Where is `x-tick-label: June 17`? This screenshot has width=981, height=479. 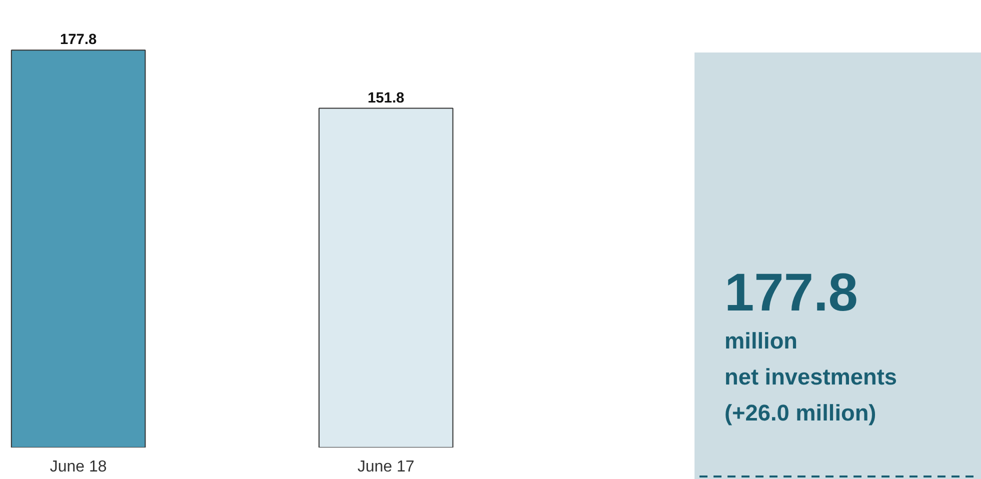
x-tick-label: June 17 is located at coordinates (386, 467).